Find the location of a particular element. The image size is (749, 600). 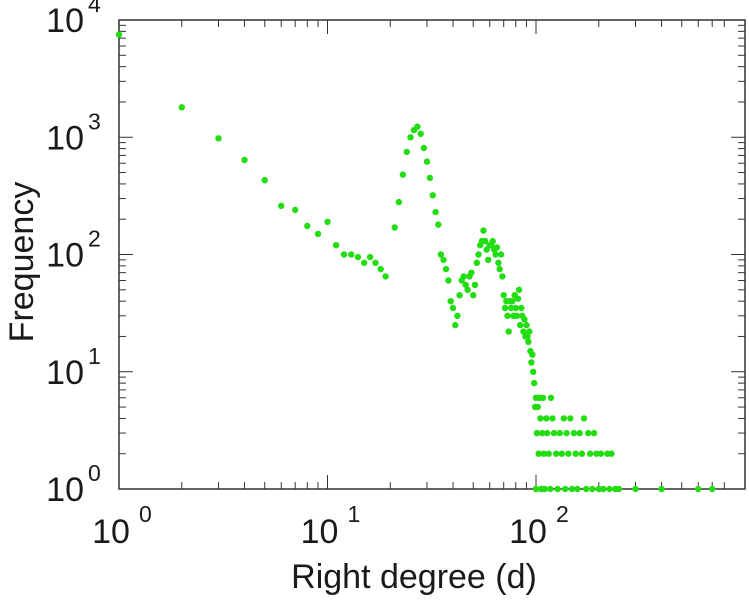

x-tick-label: 10 0 is located at coordinates (122, 526).